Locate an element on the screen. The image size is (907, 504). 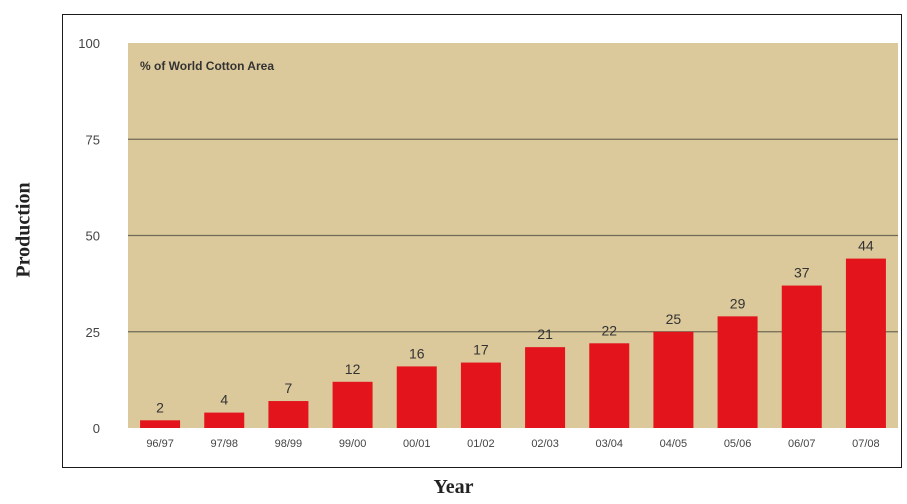
y-tick-label: 75 is located at coordinates (93, 139).